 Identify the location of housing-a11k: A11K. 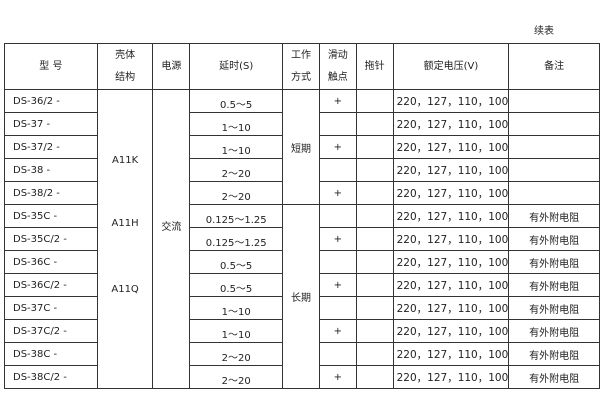
(125, 160).